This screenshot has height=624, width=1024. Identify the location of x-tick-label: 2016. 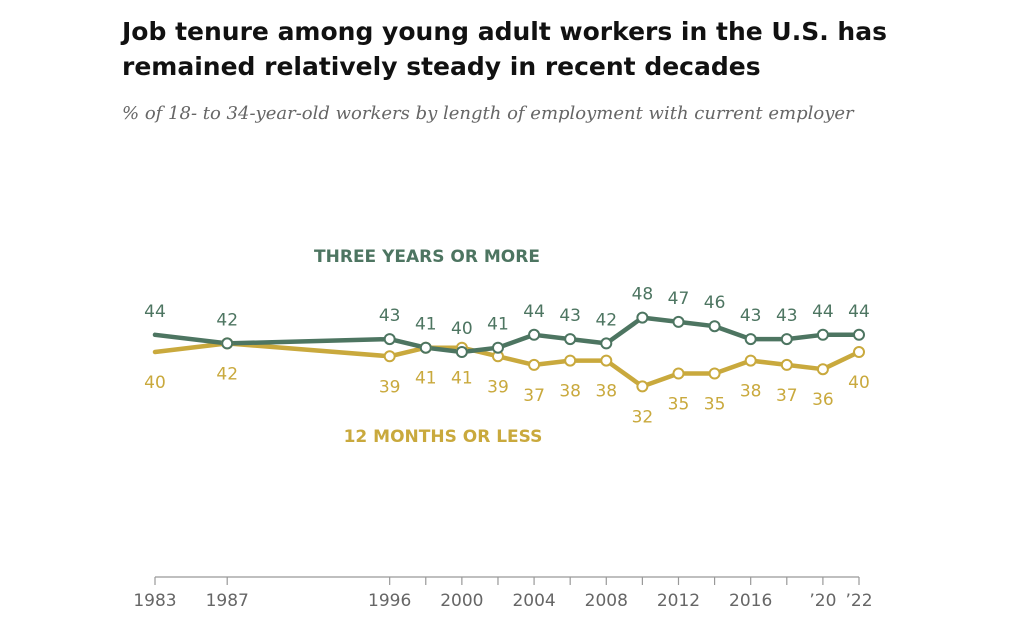
(750, 601).